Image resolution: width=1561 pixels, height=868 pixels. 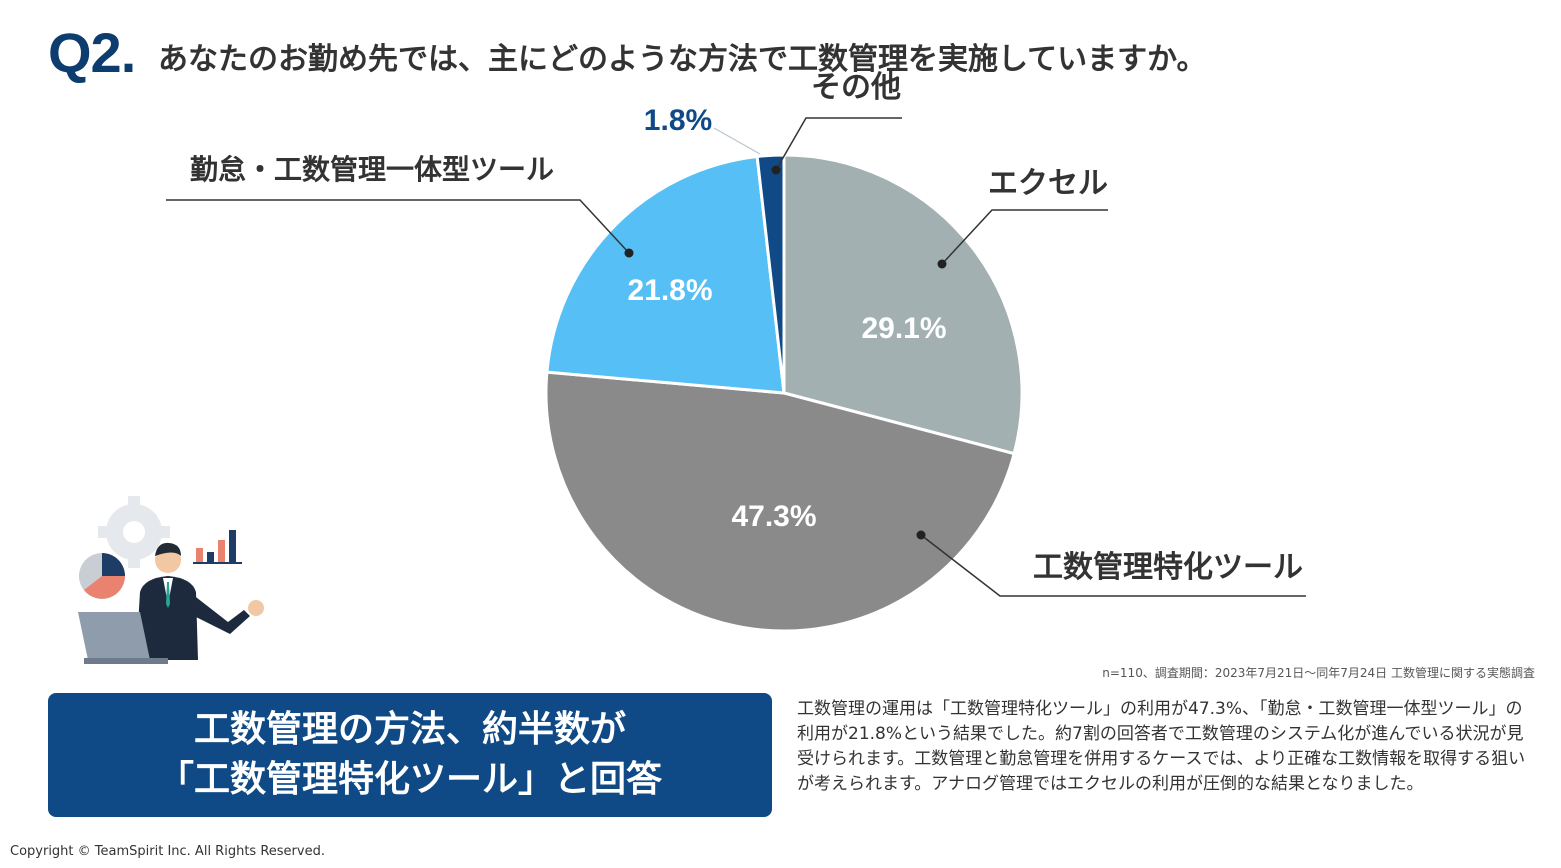 I want to click on bar-chart-icon, so click(x=217, y=547).